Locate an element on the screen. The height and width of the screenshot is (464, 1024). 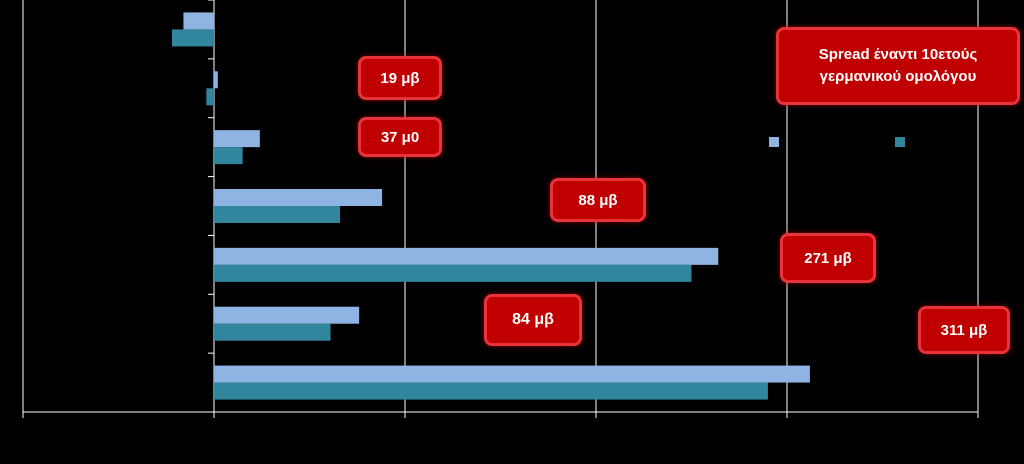
bar-s0-c4 is located at coordinates (466, 256).